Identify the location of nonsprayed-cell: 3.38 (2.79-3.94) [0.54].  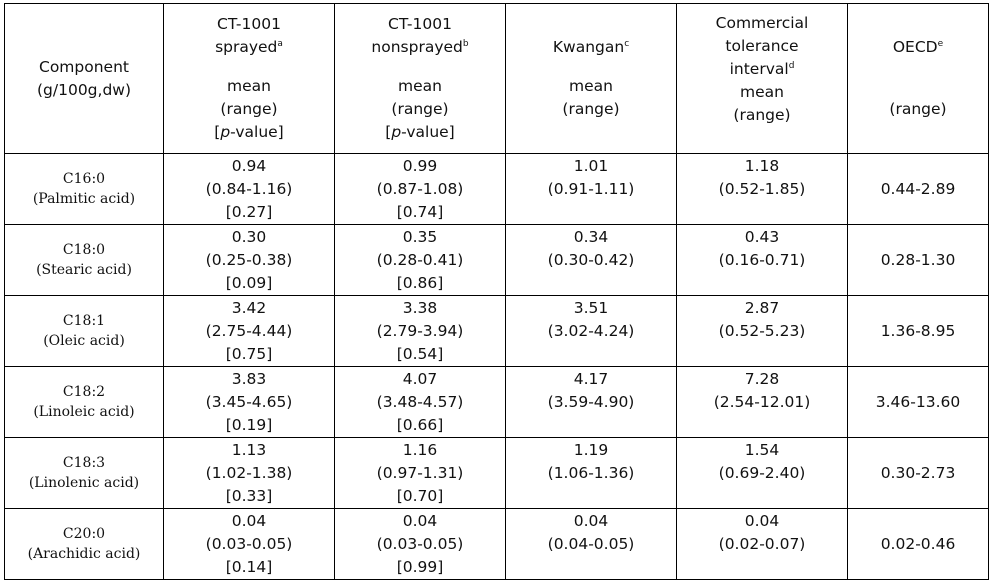
(420, 331).